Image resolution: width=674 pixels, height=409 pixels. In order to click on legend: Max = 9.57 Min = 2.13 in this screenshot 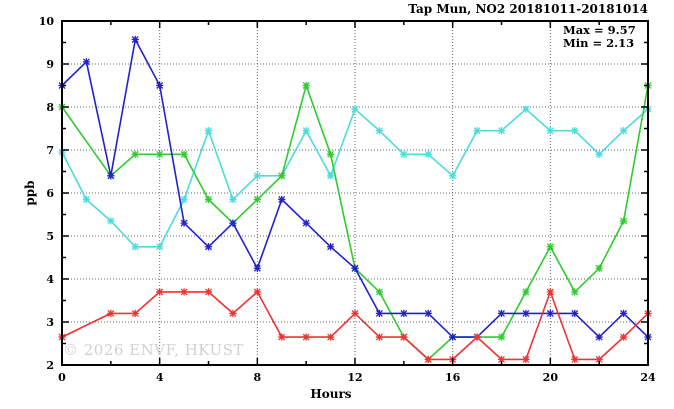, I will do `click(599, 37)`.